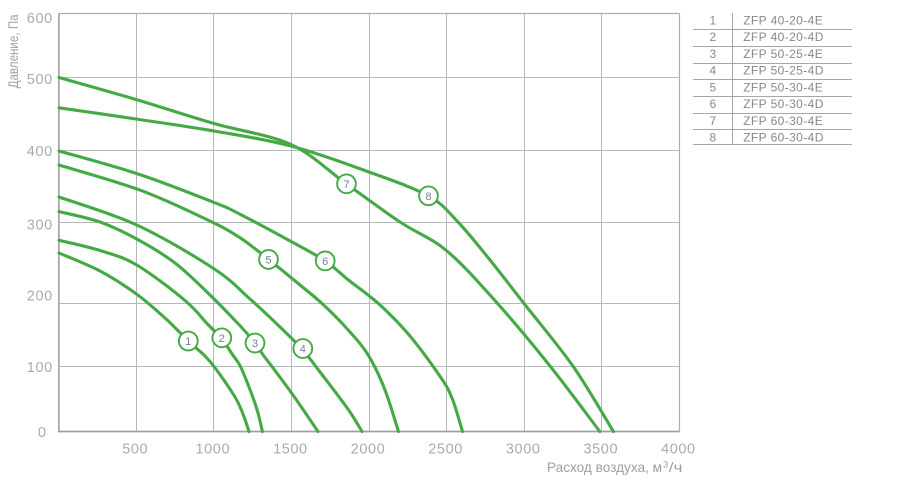 The image size is (900, 492). Describe the element at coordinates (676, 467) in the screenshot. I see `svg-text: /ч` at that location.